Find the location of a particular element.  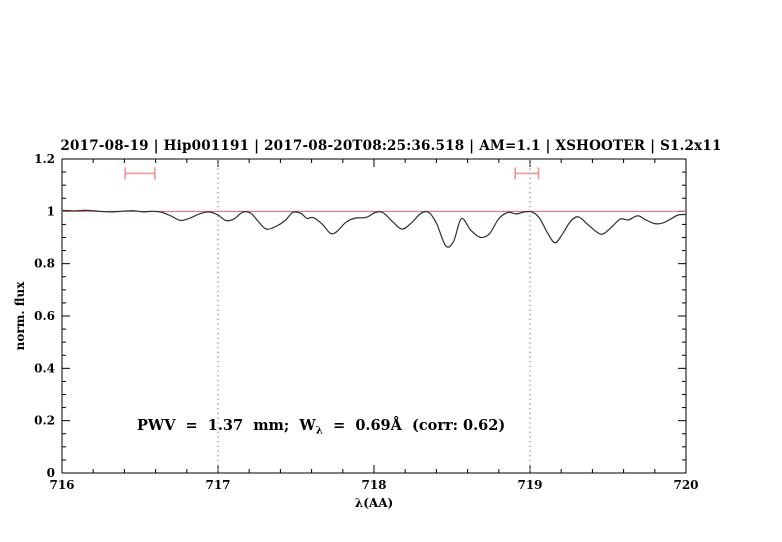

y-axis-label: norm. flux is located at coordinates (20, 316).